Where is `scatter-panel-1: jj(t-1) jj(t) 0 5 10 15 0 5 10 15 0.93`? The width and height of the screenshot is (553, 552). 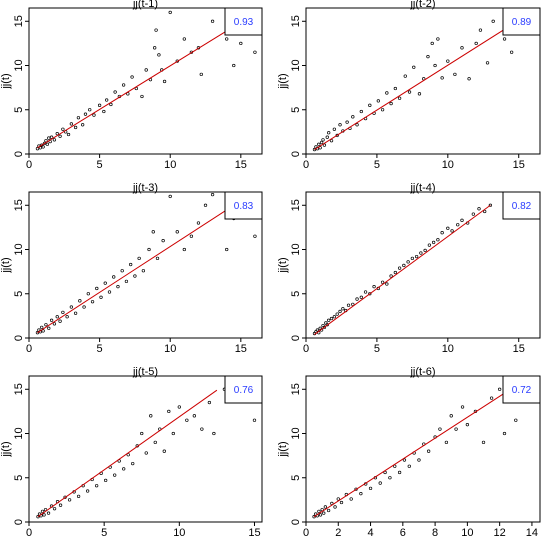 scatter-panel-1: jj(t-1) jj(t) 0 5 10 15 0 5 10 15 0.93 is located at coordinates (131, 85).